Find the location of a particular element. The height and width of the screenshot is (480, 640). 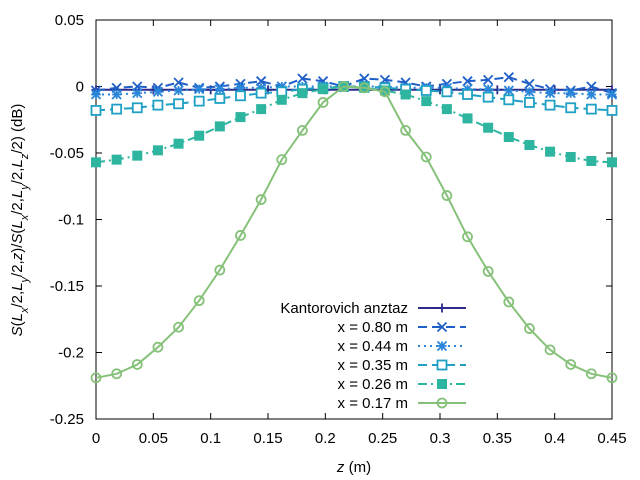

y-tick-label: -0.15 is located at coordinates (67, 286).